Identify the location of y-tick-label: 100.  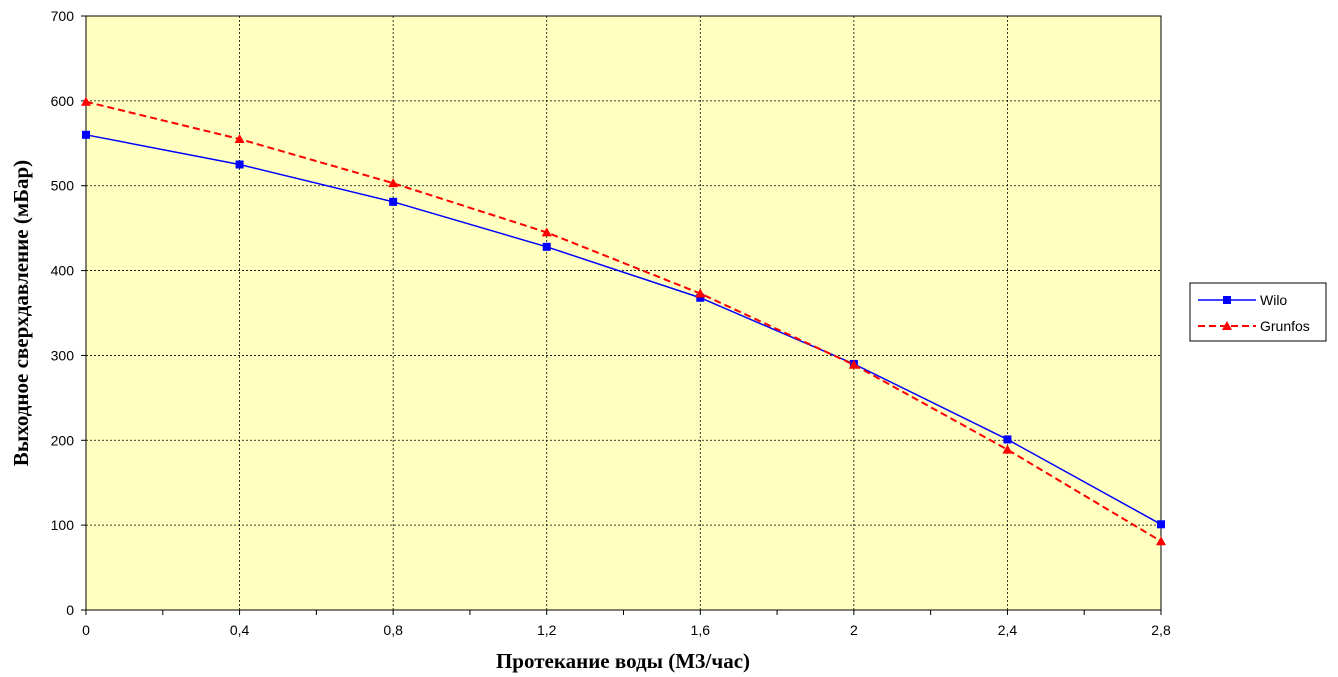
(63, 525).